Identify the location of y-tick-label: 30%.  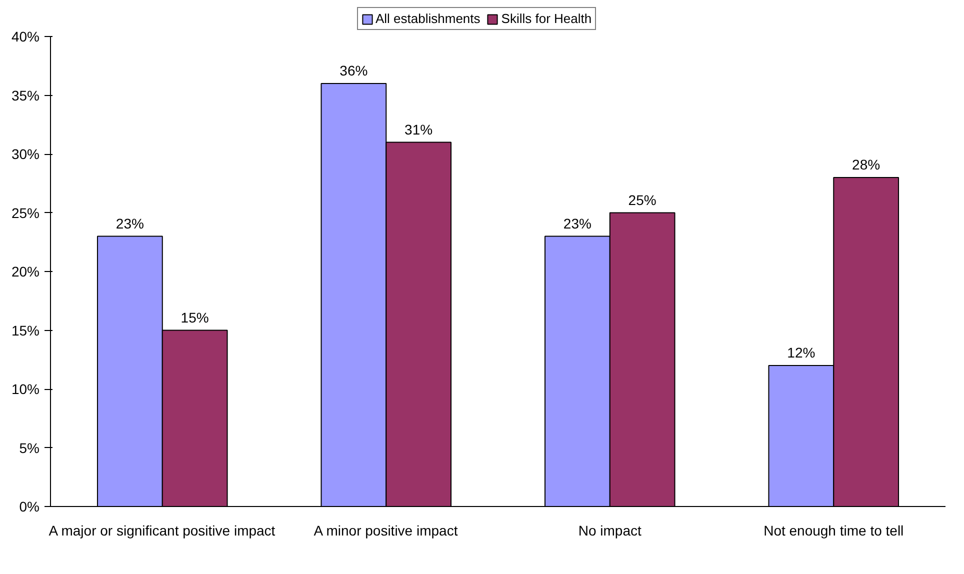
(25, 154).